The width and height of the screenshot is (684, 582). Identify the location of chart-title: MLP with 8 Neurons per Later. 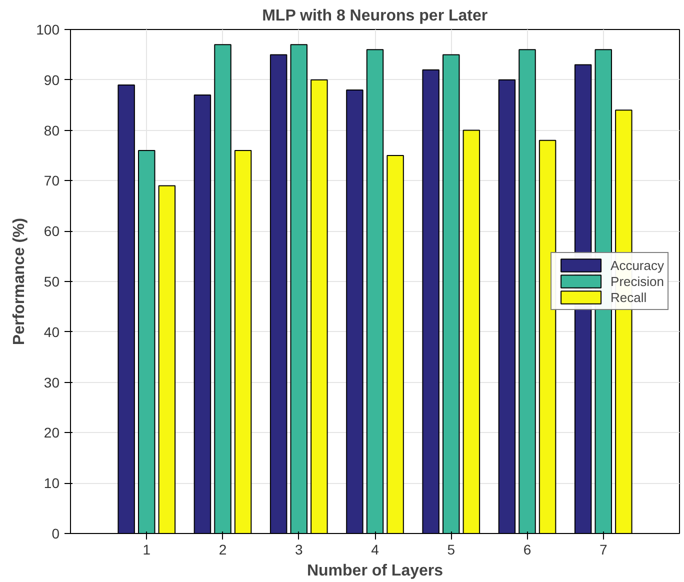
(375, 16).